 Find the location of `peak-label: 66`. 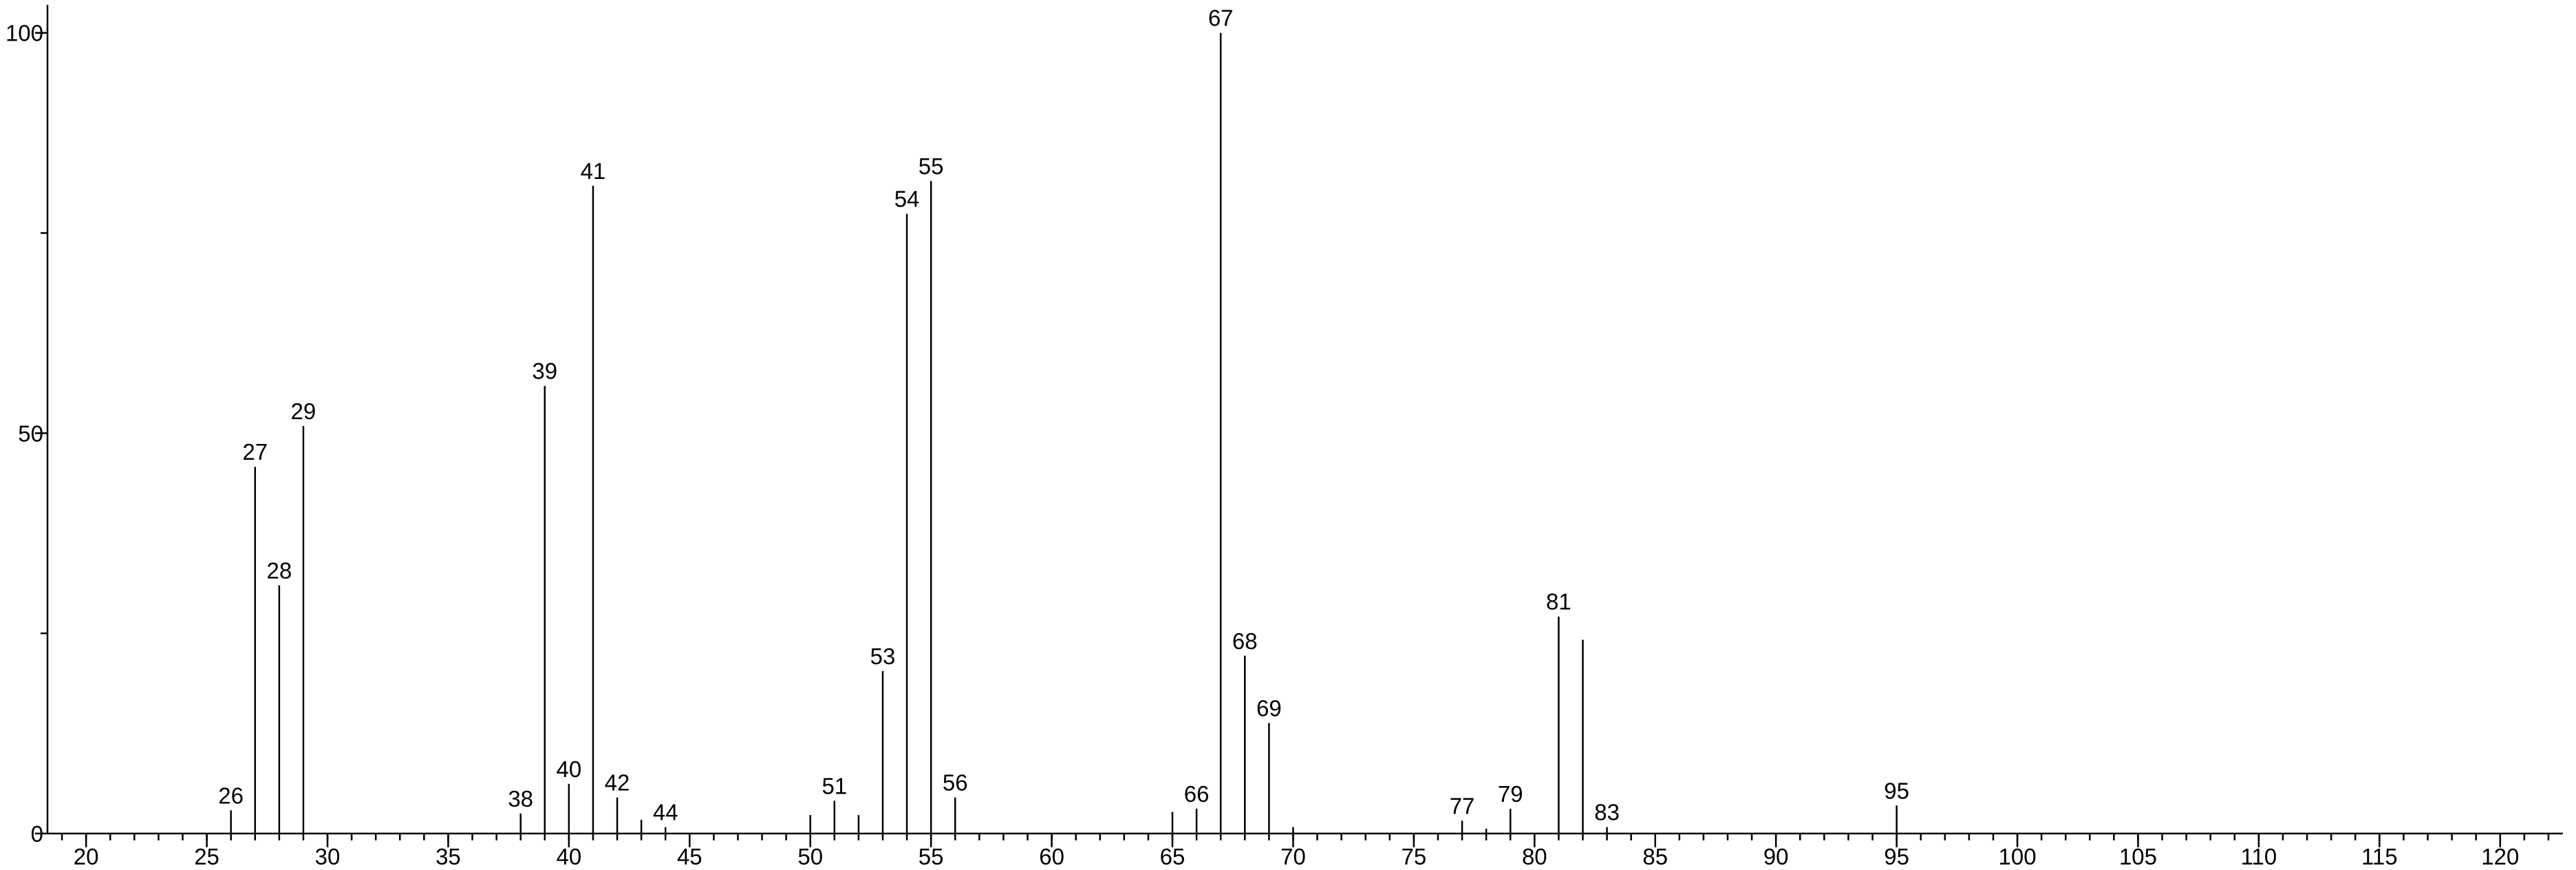

peak-label: 66 is located at coordinates (1197, 794).